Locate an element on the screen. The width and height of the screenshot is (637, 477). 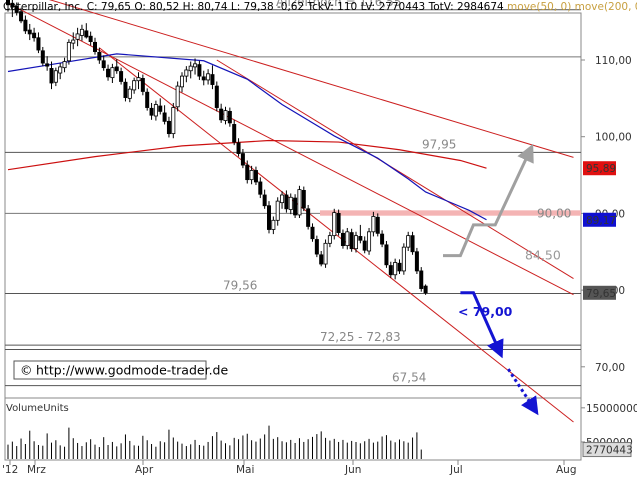
forecast-arrows is located at coordinates (491, 279).